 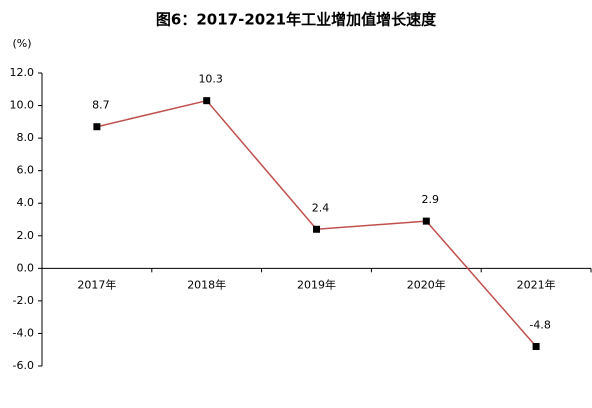 What do you see at coordinates (26, 170) in the screenshot?
I see `y-tick-label: 6.0` at bounding box center [26, 170].